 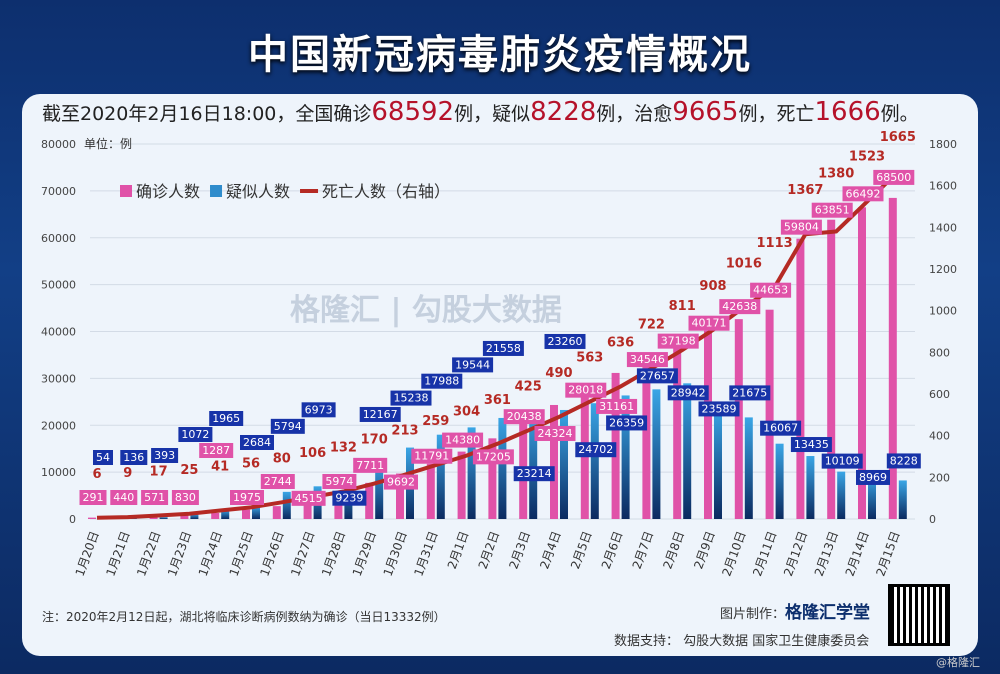 I want to click on cured-count: 9665, so click(x=705, y=112).